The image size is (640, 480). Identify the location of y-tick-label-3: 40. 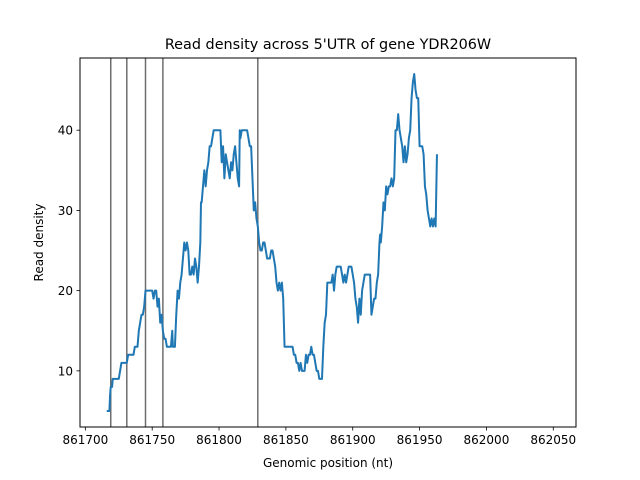
(65, 131).